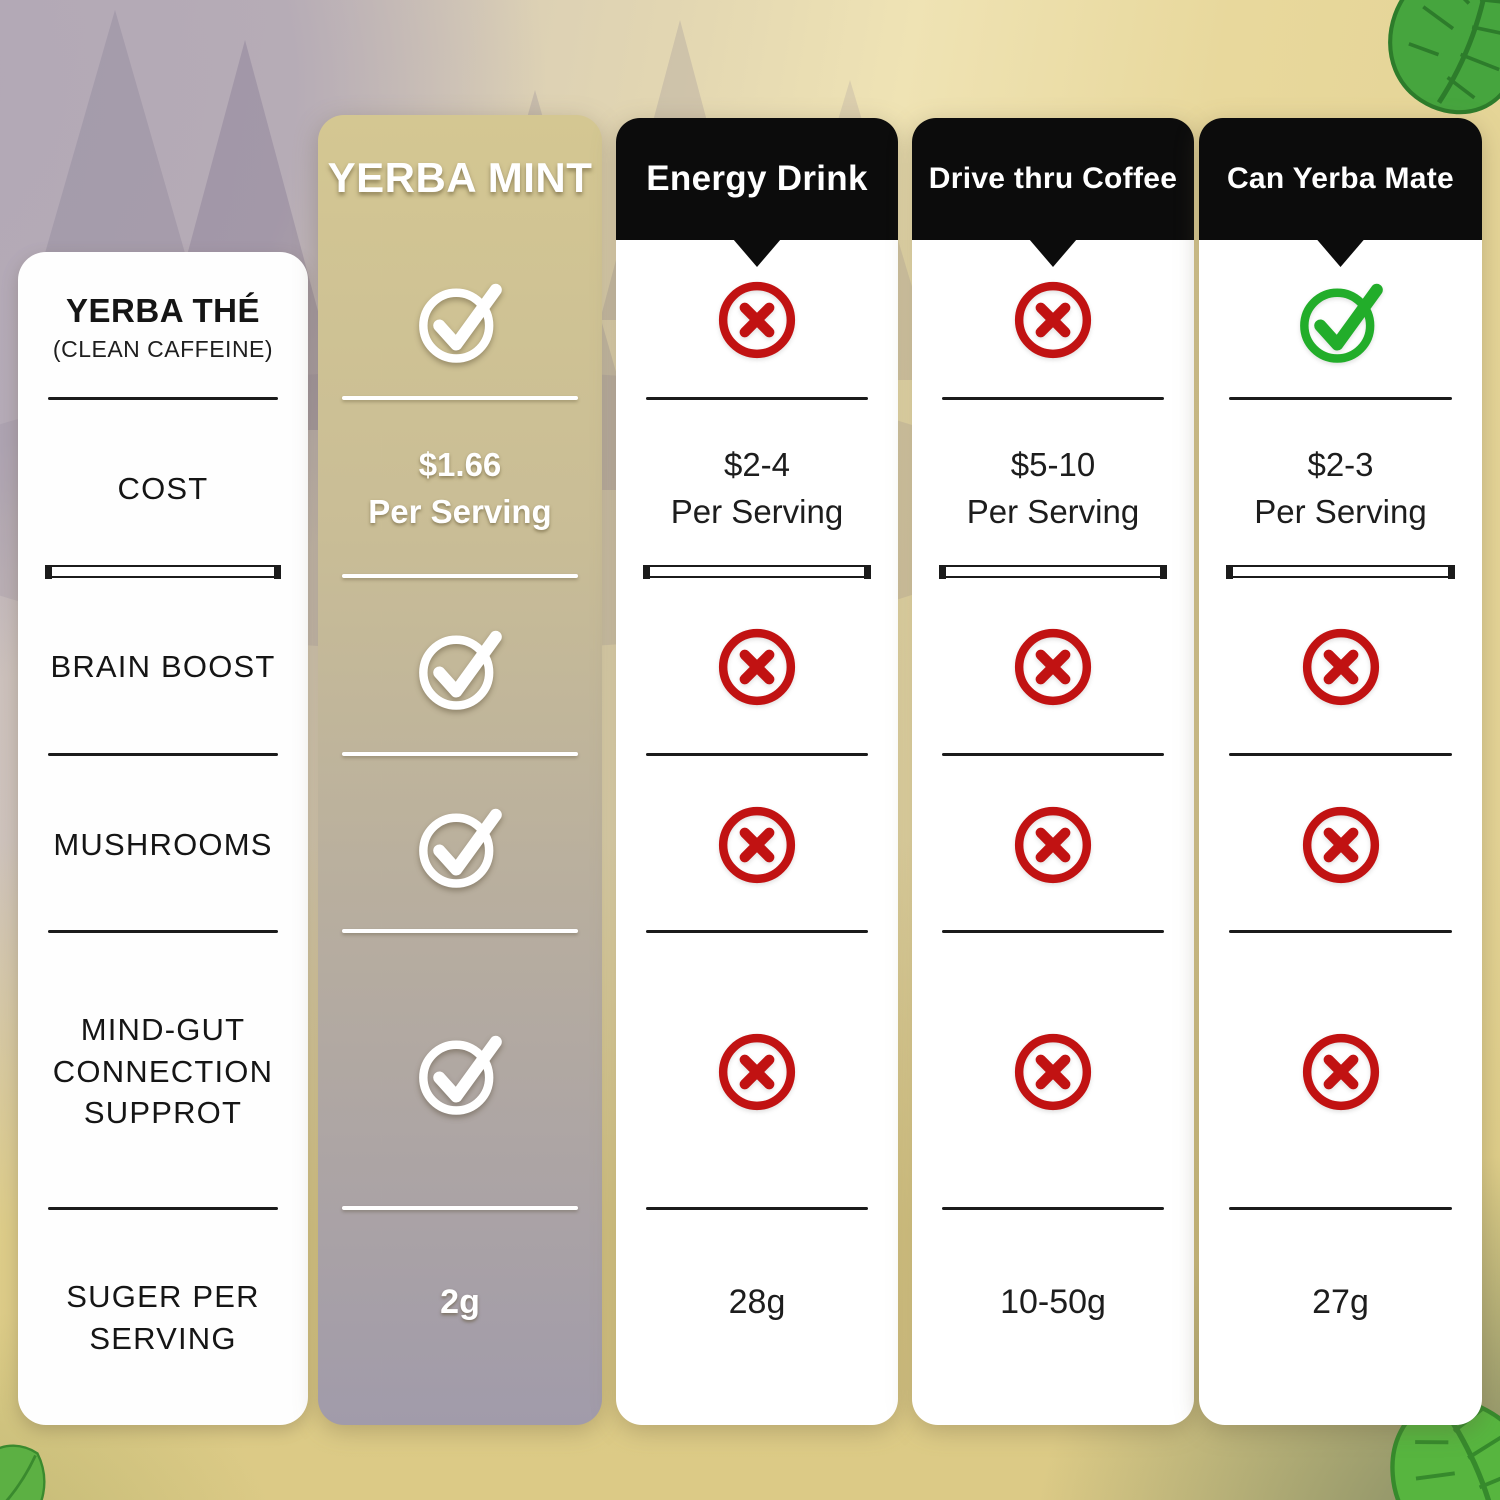 This screenshot has height=1500, width=1500. I want to click on column-header: Drive thru Coffee, so click(1053, 179).